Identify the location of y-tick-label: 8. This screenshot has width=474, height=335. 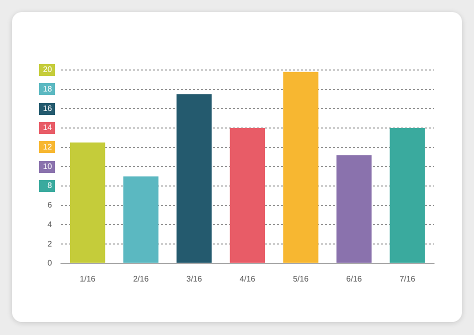
(49, 185).